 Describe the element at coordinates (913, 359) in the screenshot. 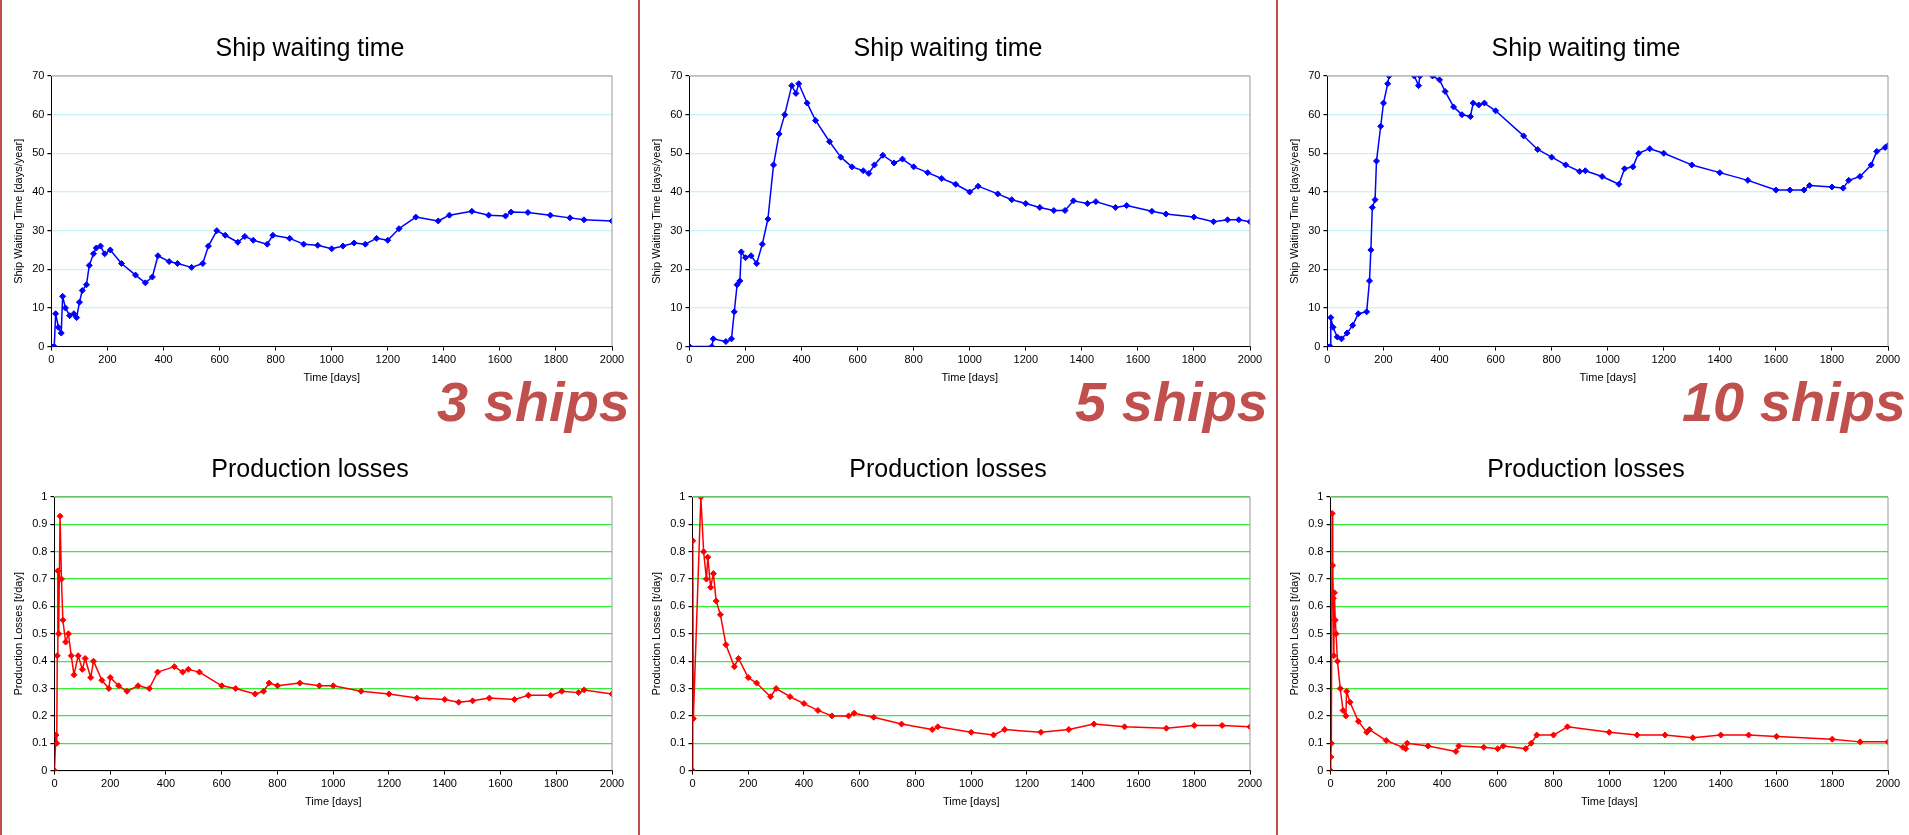

I see `x-tick-label: 800` at that location.